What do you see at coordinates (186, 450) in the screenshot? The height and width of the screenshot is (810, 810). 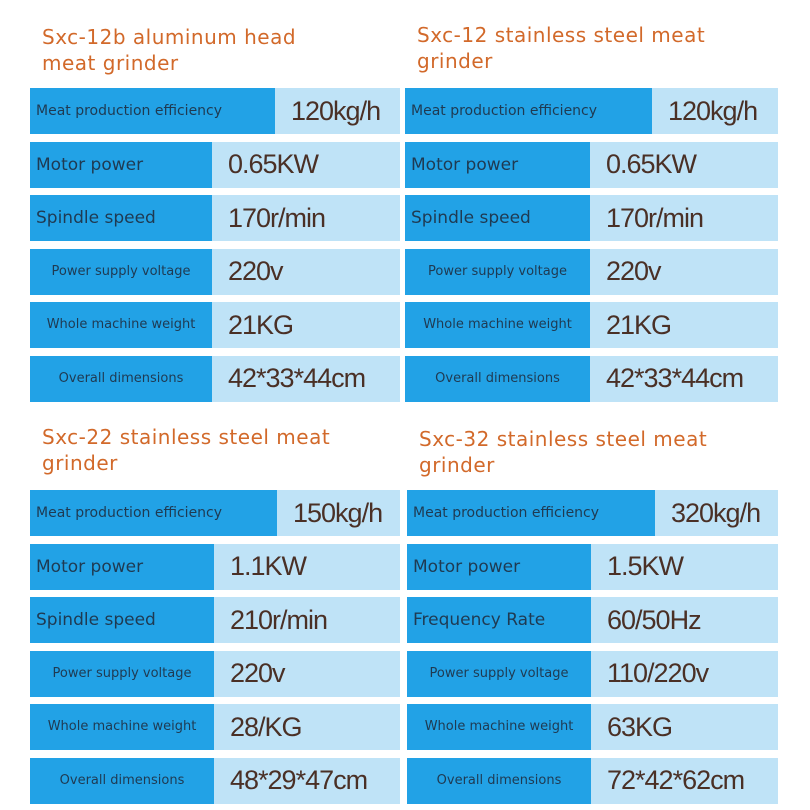 I see `panel-title: Sxc-22 stainless steel meat grinder` at bounding box center [186, 450].